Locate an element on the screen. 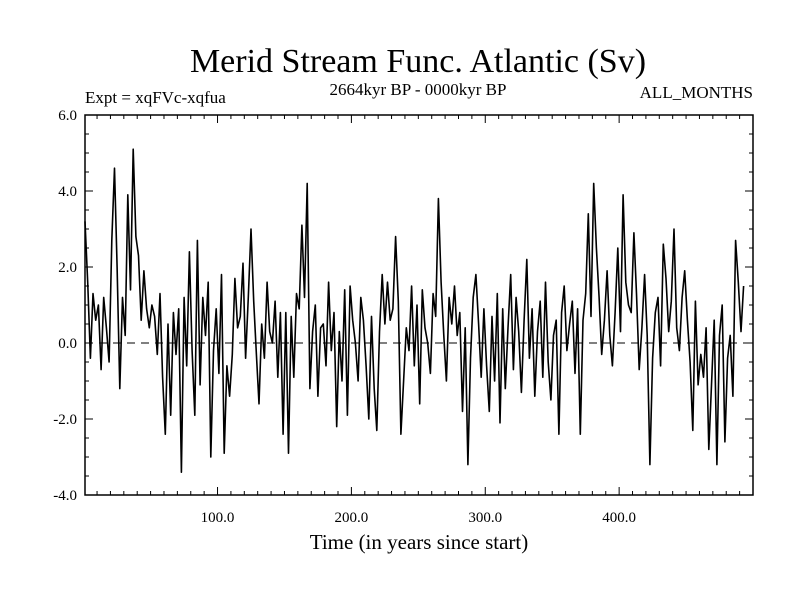  season-label: ALL_MONTHS is located at coordinates (696, 92).